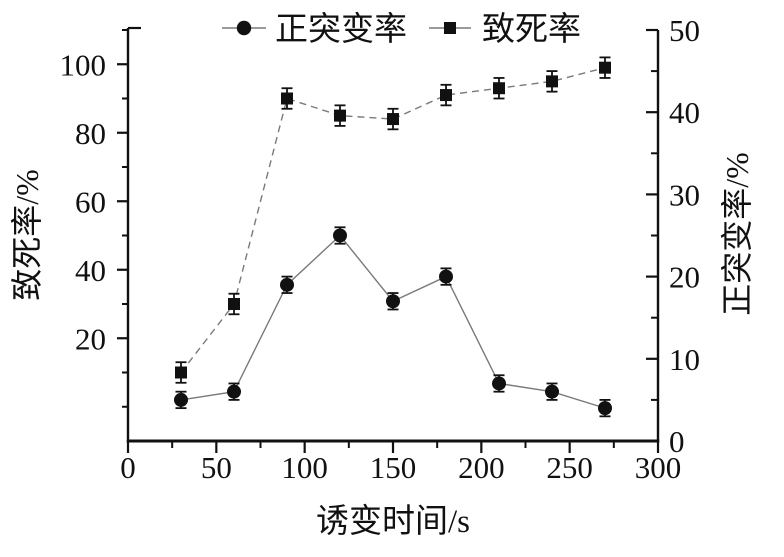  What do you see at coordinates (684, 359) in the screenshot?
I see `right-tick-label: 10` at bounding box center [684, 359].